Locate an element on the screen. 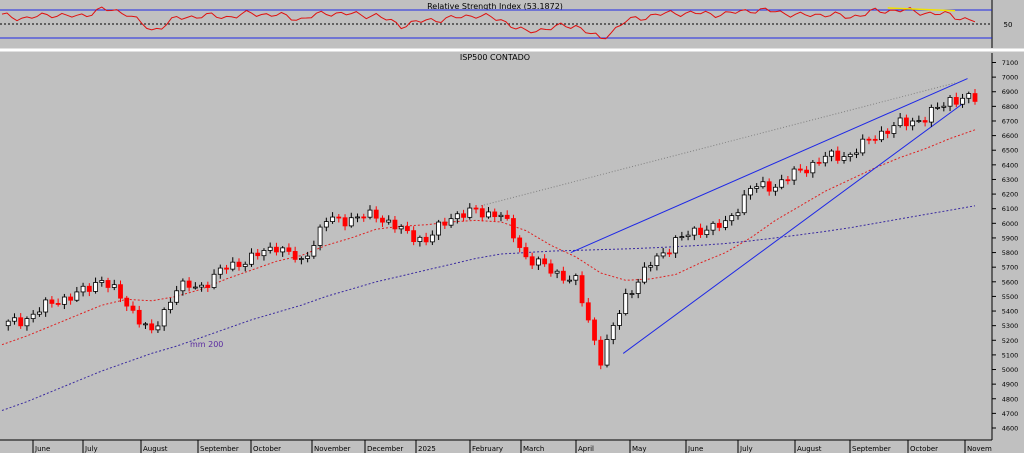 This screenshot has width=1024, height=453. price-tick-label: 5300 is located at coordinates (1010, 326).